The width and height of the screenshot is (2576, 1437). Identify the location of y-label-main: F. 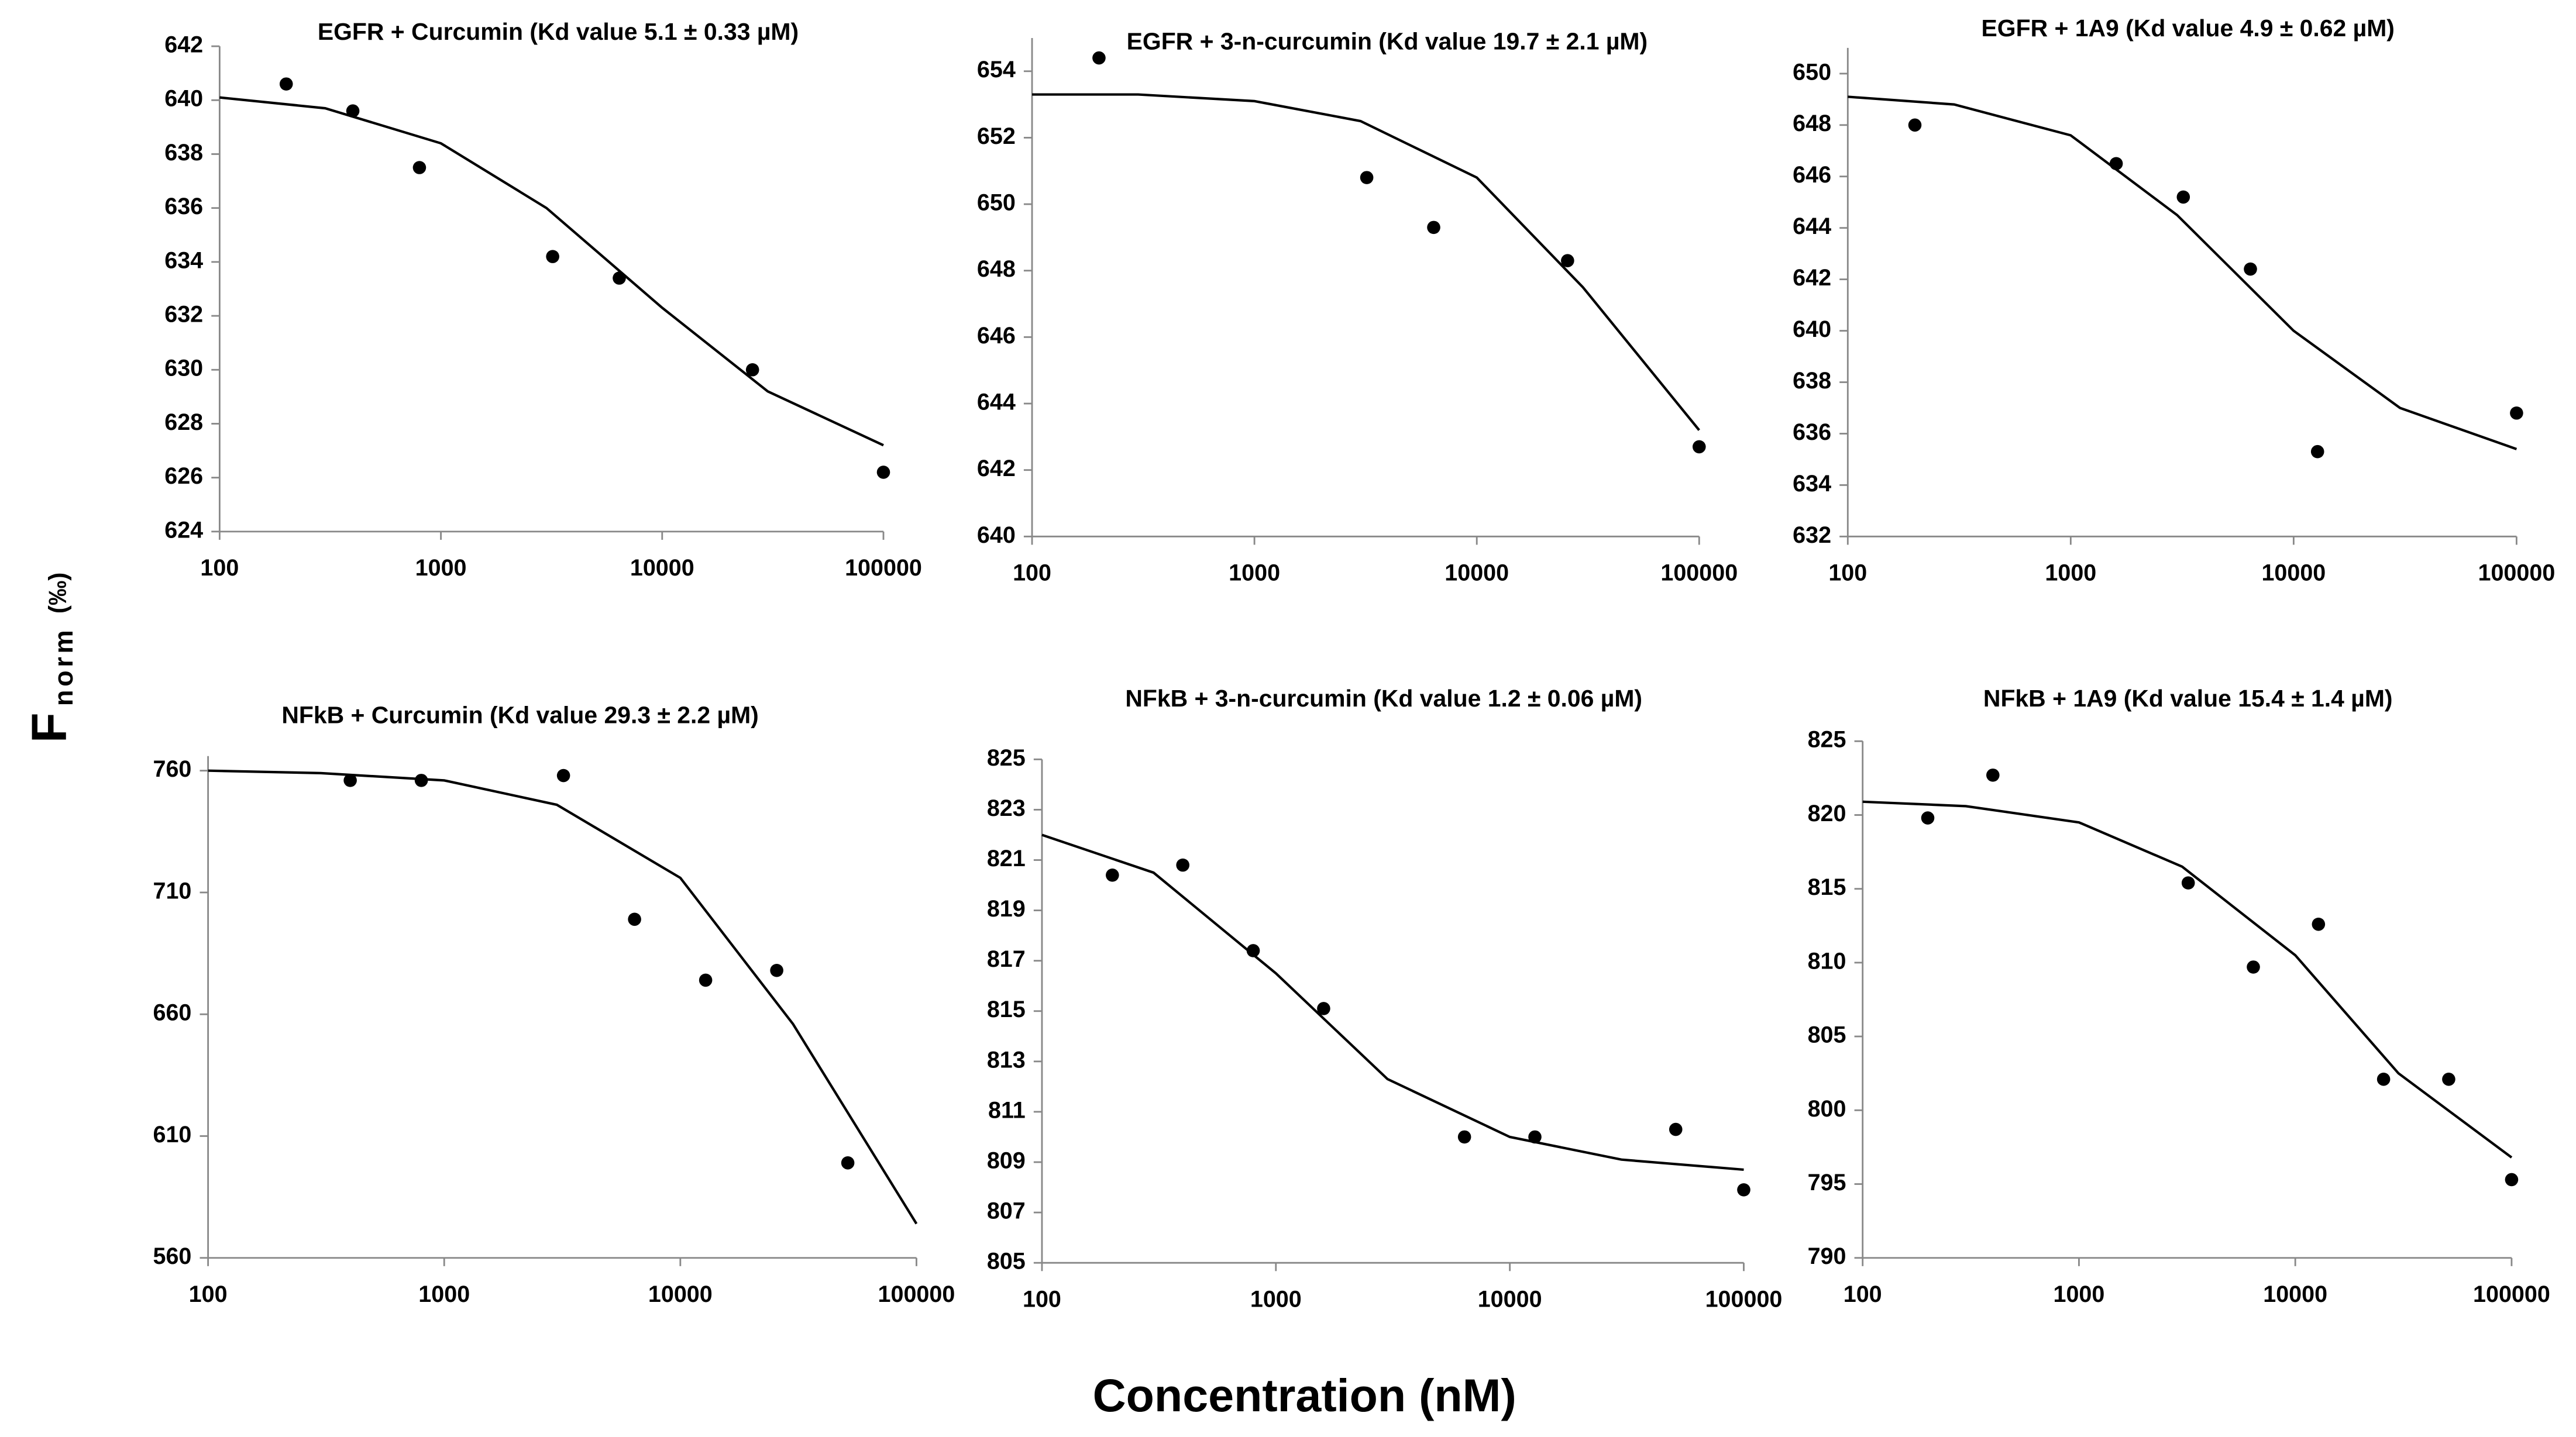
(49, 728).